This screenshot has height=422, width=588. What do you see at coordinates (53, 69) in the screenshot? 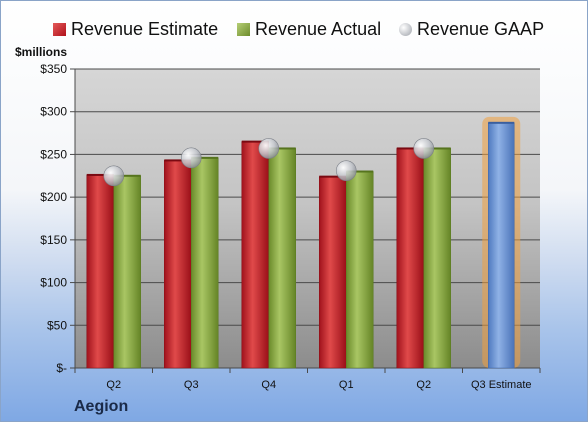
I see `y-tick-label: $350` at bounding box center [53, 69].